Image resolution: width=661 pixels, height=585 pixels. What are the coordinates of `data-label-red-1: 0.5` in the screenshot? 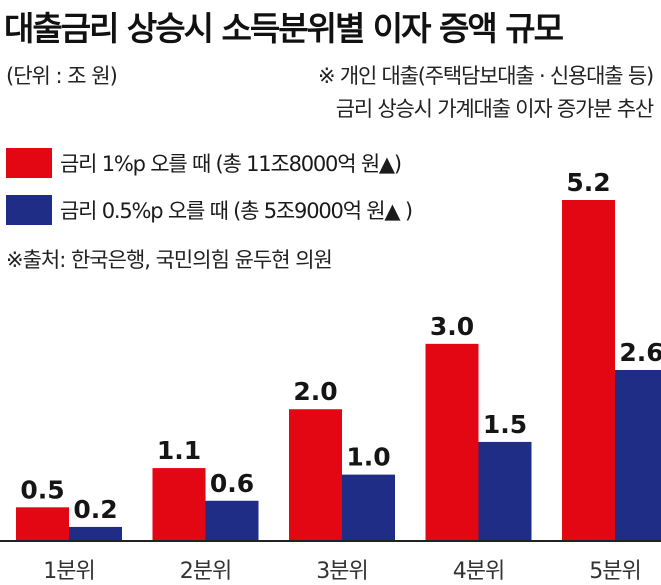 It's located at (42, 489).